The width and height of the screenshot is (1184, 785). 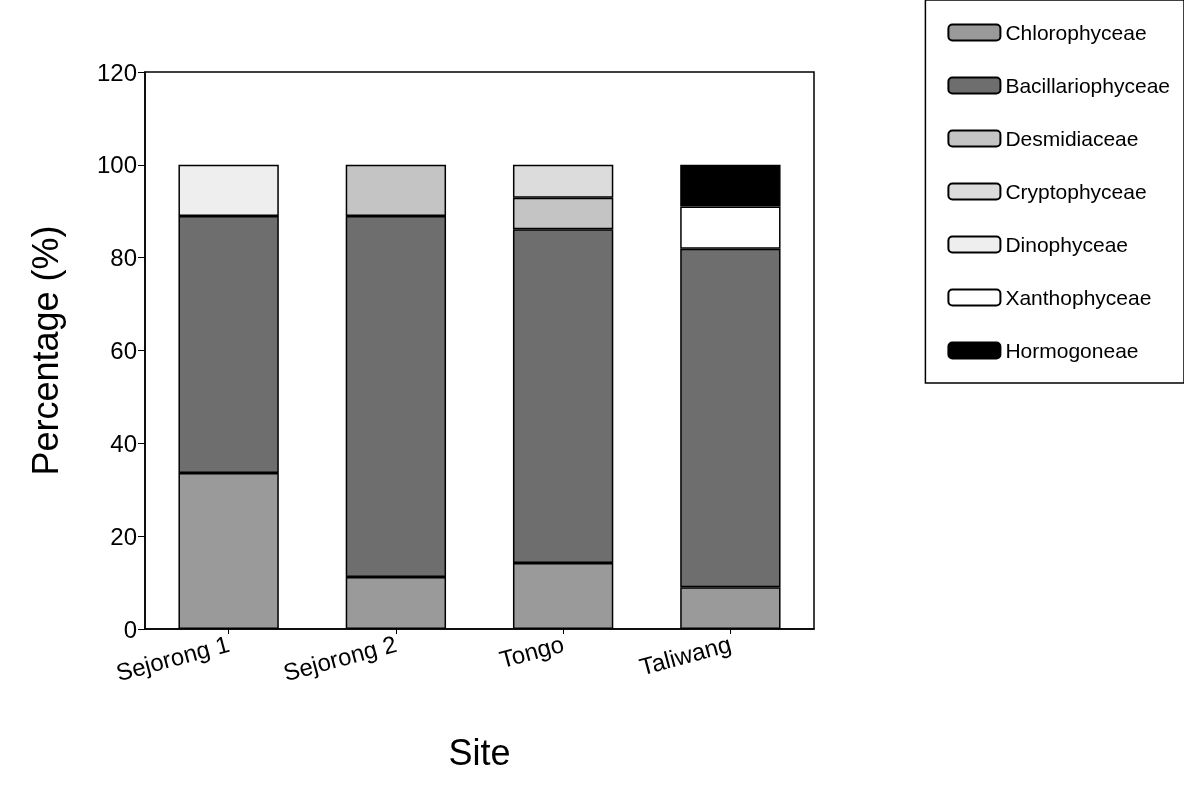 I want to click on legend-label: Cryptophyceae, so click(x=1076, y=191).